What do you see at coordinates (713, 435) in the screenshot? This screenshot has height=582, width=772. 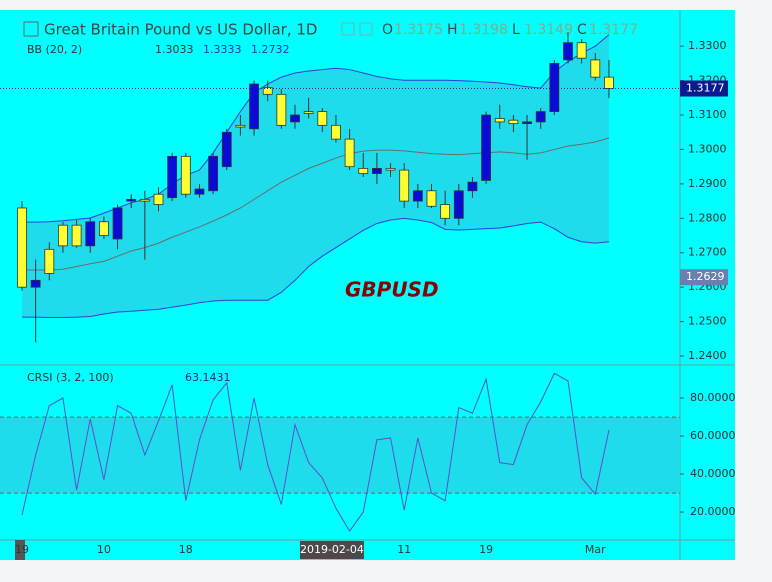 I see `y-tick-label: 60.0000` at bounding box center [713, 435].